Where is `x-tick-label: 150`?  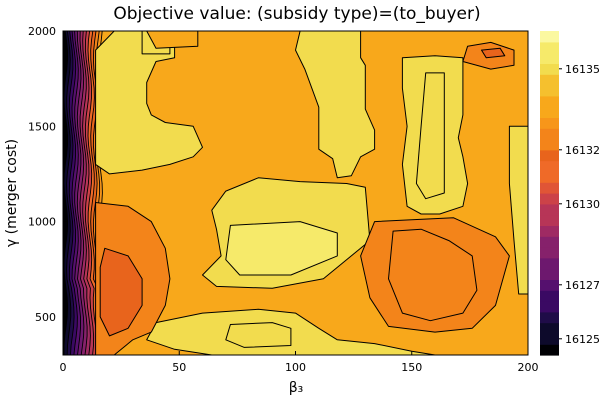
x-tick-label: 150 is located at coordinates (411, 367).